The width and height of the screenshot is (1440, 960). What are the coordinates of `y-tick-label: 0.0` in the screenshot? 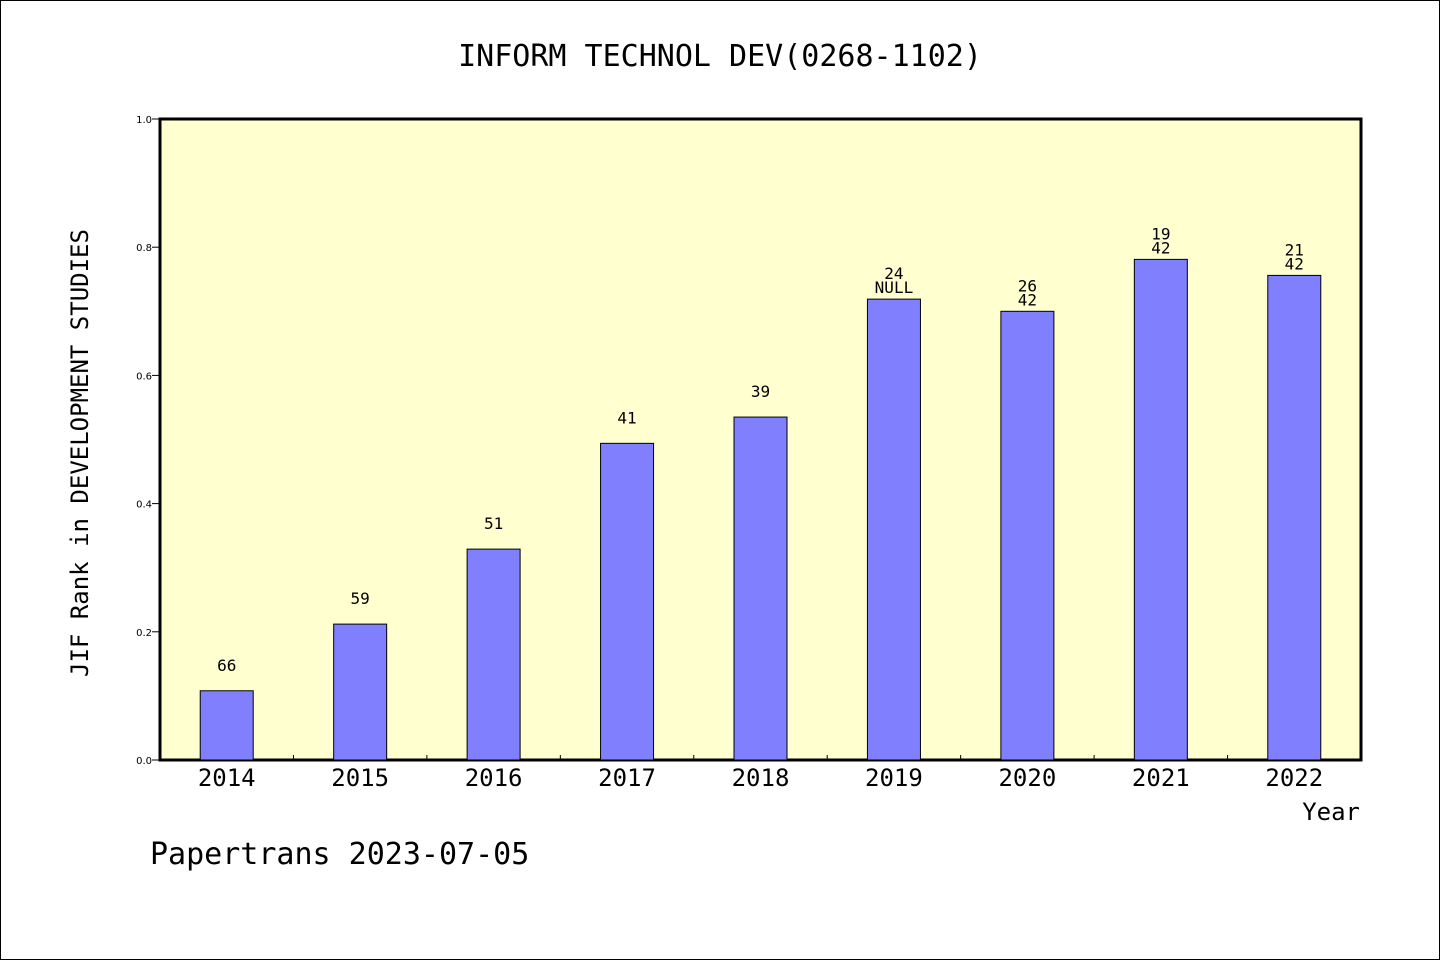 It's located at (144, 761).